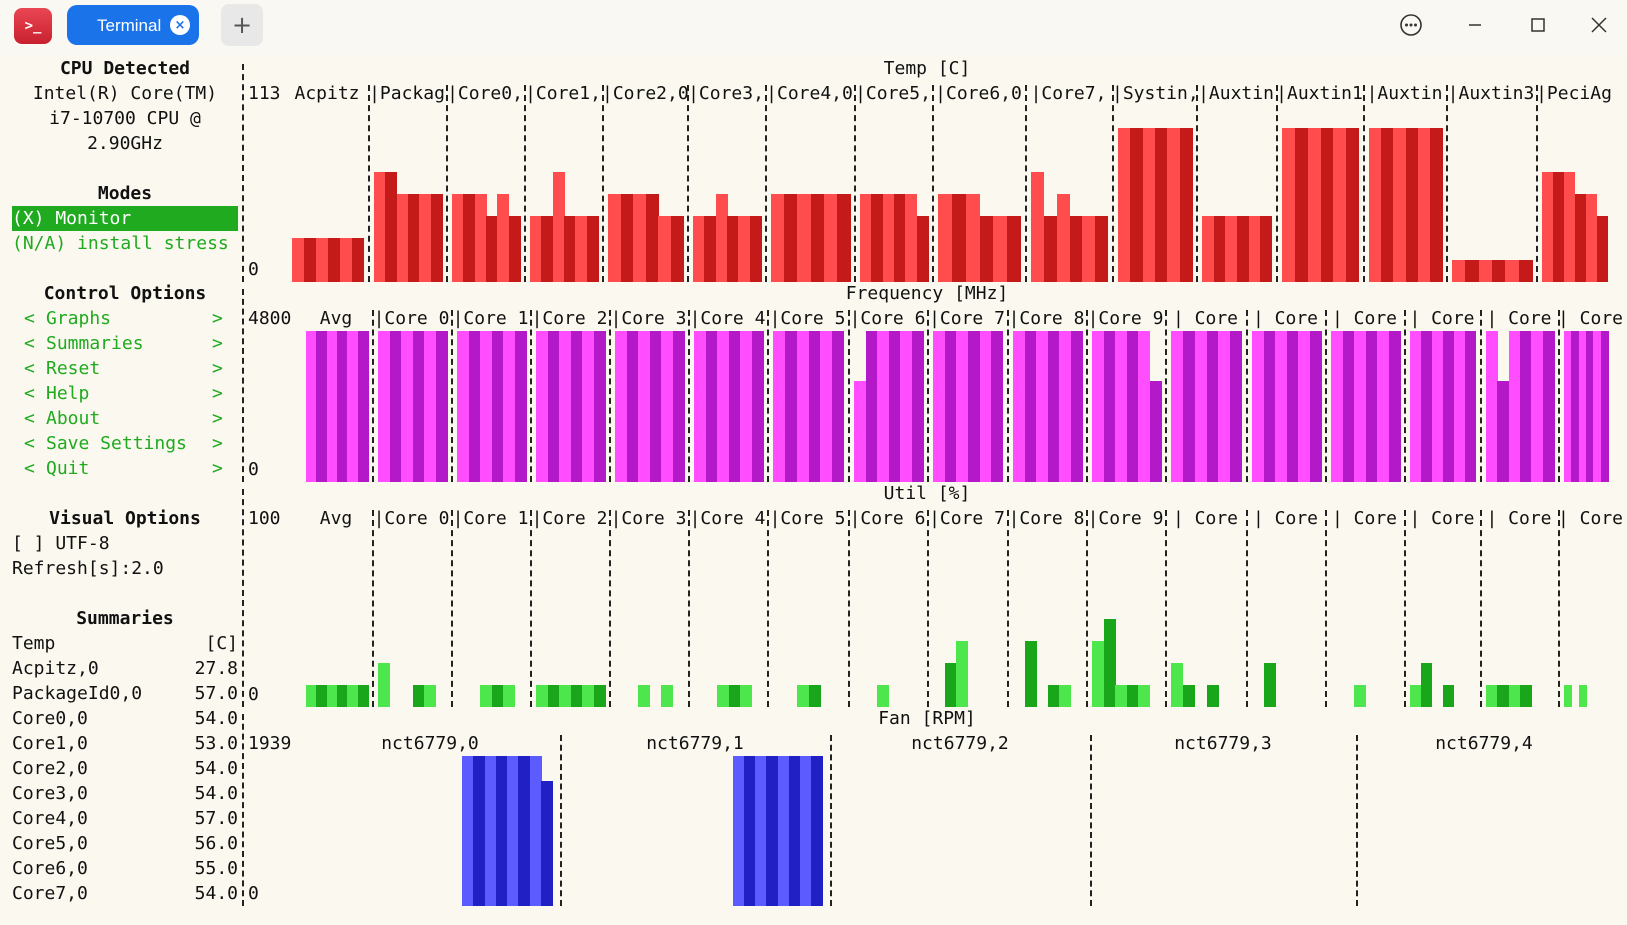 This screenshot has height=925, width=1627. Describe the element at coordinates (61, 543) in the screenshot. I see `utf8-checkbox: [ ] UTF-8` at that location.